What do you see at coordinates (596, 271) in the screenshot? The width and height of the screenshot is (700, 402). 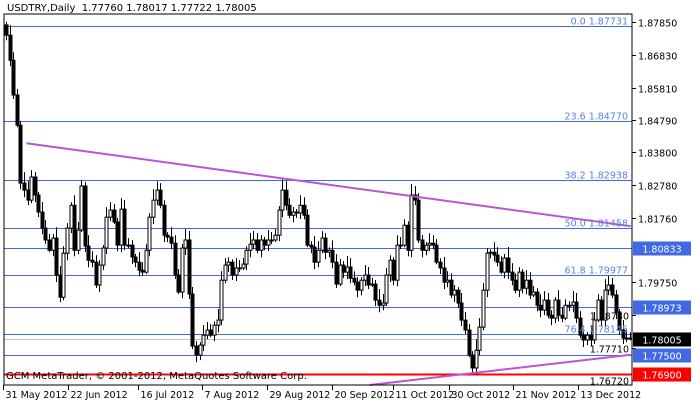 I see `fib-label-61.8: 61.8 1.79977` at bounding box center [596, 271].